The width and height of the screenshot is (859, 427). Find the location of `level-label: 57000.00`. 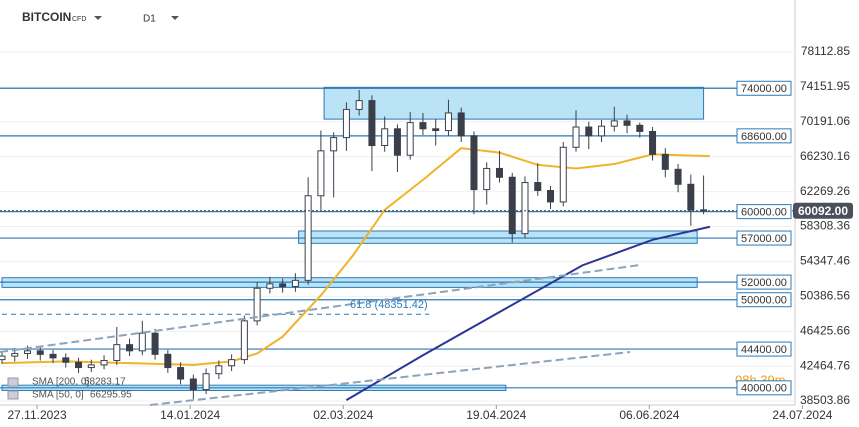

level-label: 57000.00 is located at coordinates (764, 239).